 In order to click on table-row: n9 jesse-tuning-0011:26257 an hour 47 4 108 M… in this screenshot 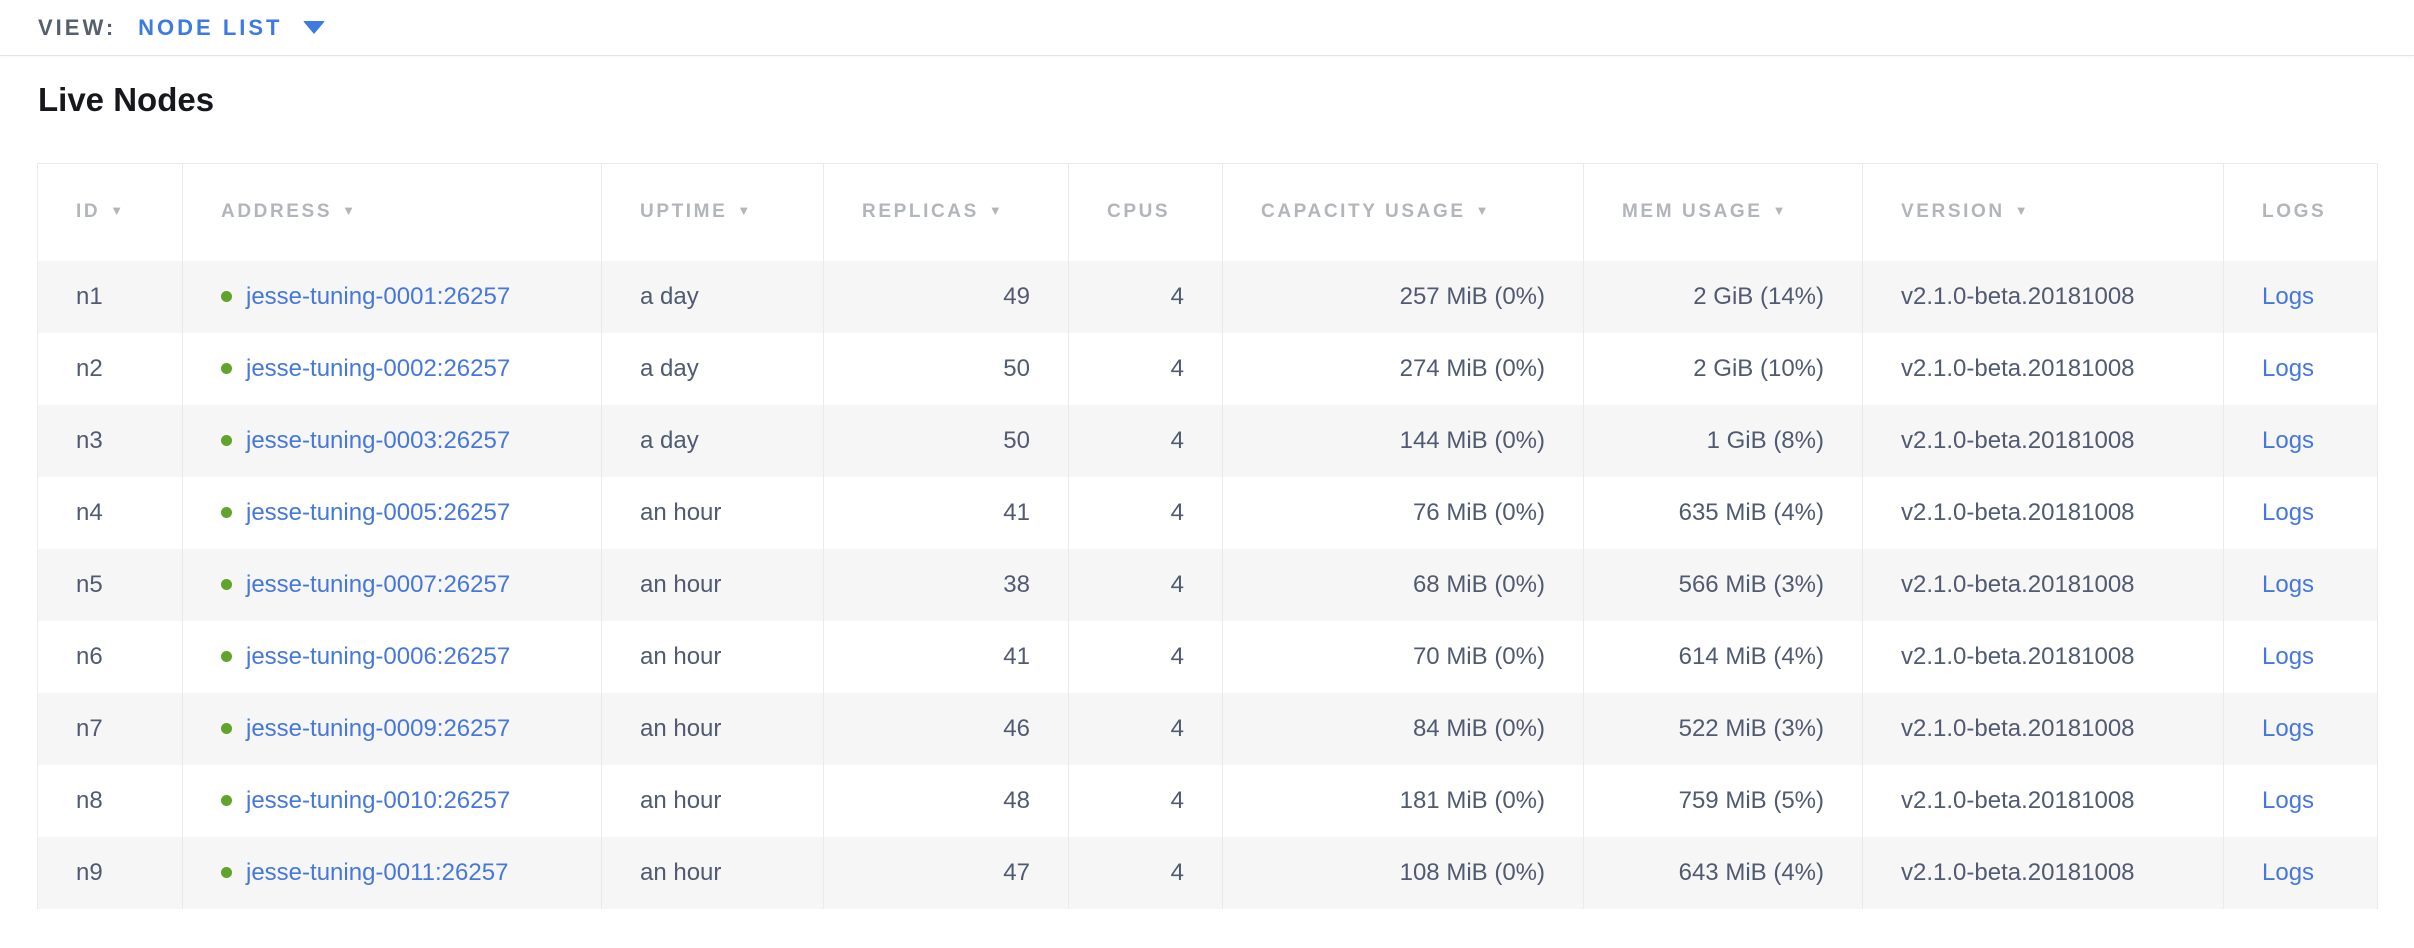, I will do `click(1207, 872)`.